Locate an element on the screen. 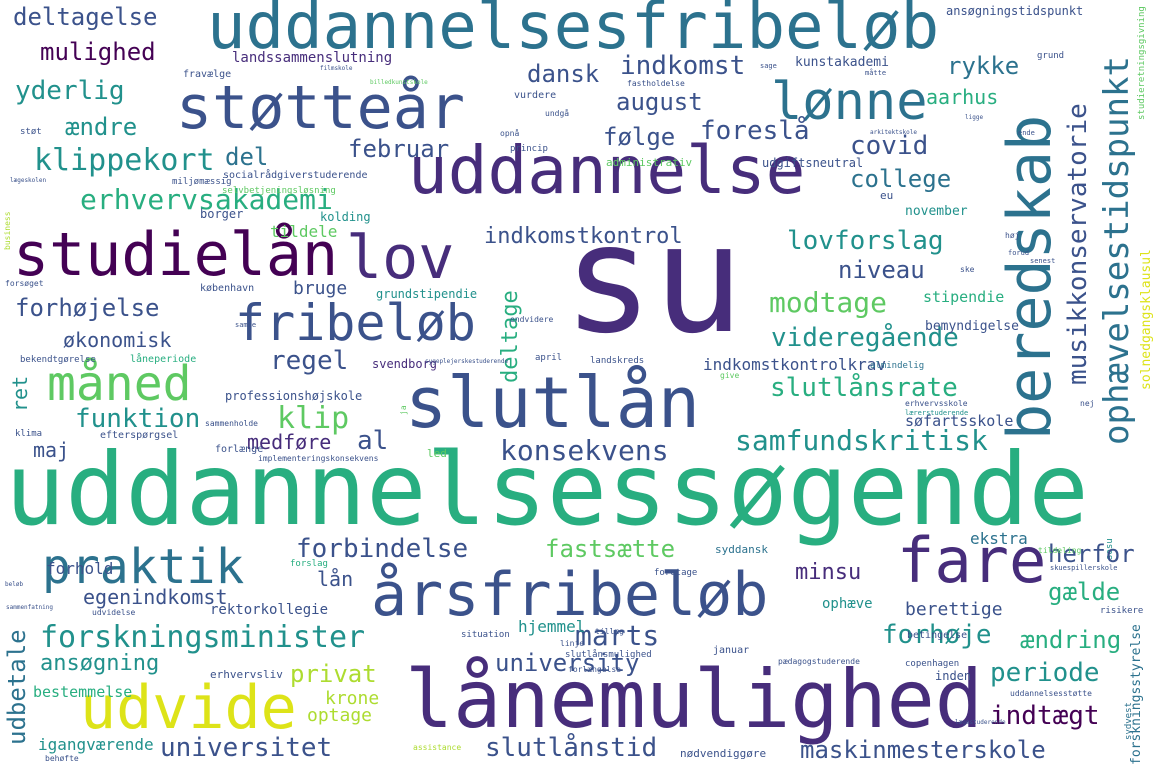  word-forlaengelse: forlængelse is located at coordinates (594, 669).